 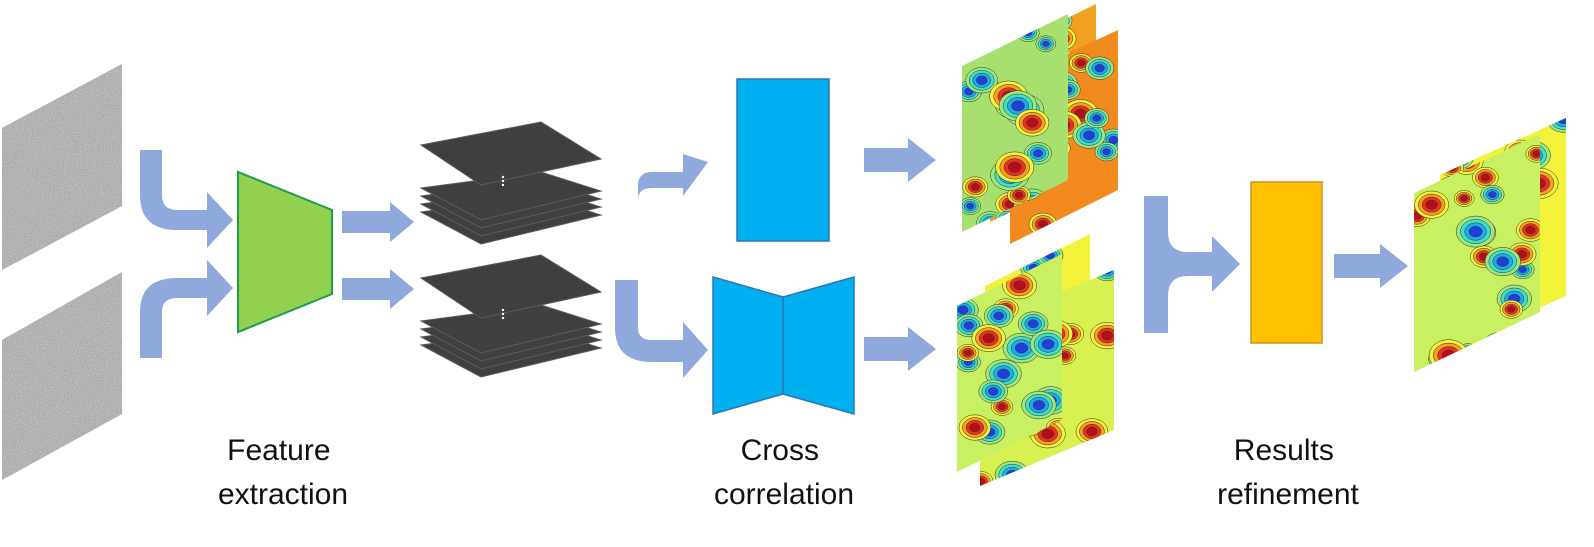 What do you see at coordinates (1192, 264) in the screenshot?
I see `arrow-merge-to-refinement` at bounding box center [1192, 264].